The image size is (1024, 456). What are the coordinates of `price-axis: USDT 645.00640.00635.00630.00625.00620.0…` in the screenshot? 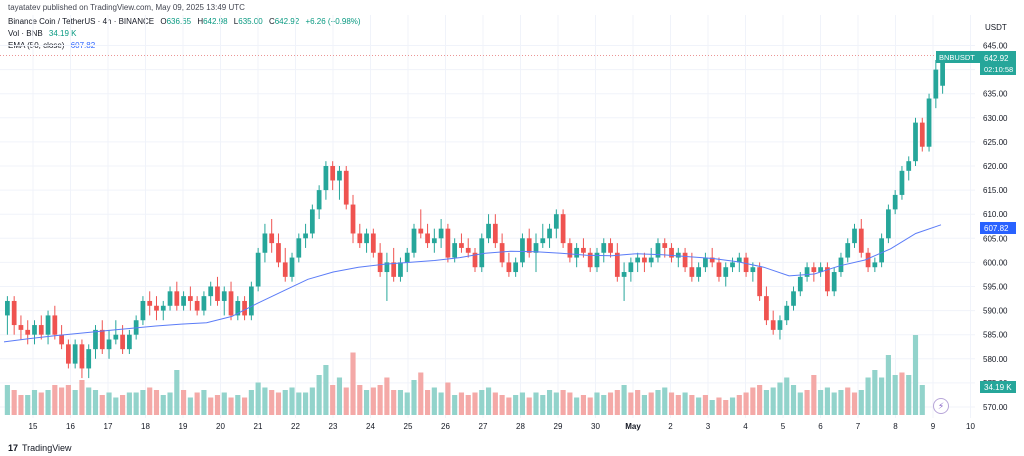 It's located at (995, 217).